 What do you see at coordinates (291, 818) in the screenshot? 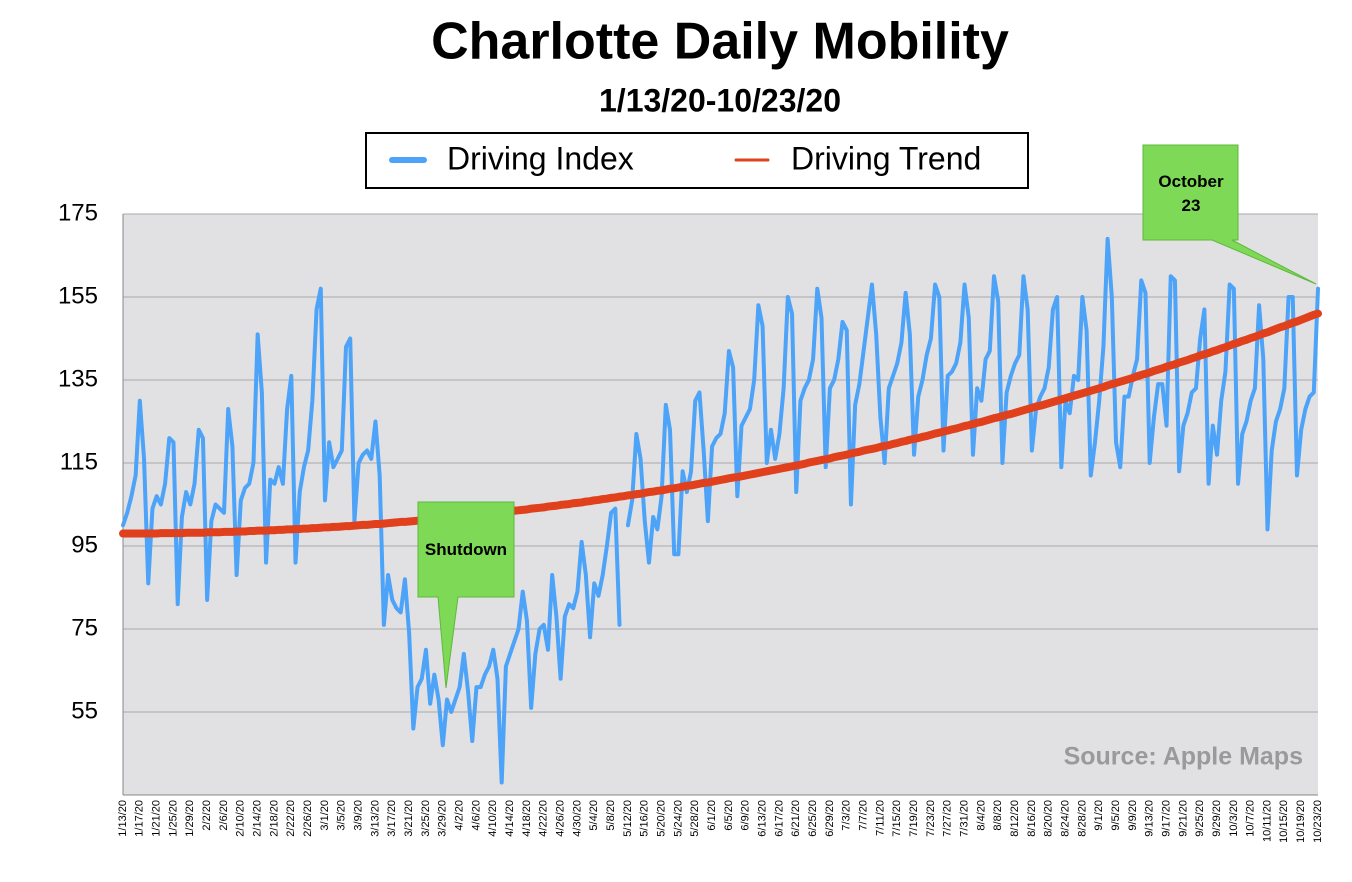
I see `x-tick-label: 2/22/20` at bounding box center [291, 818].